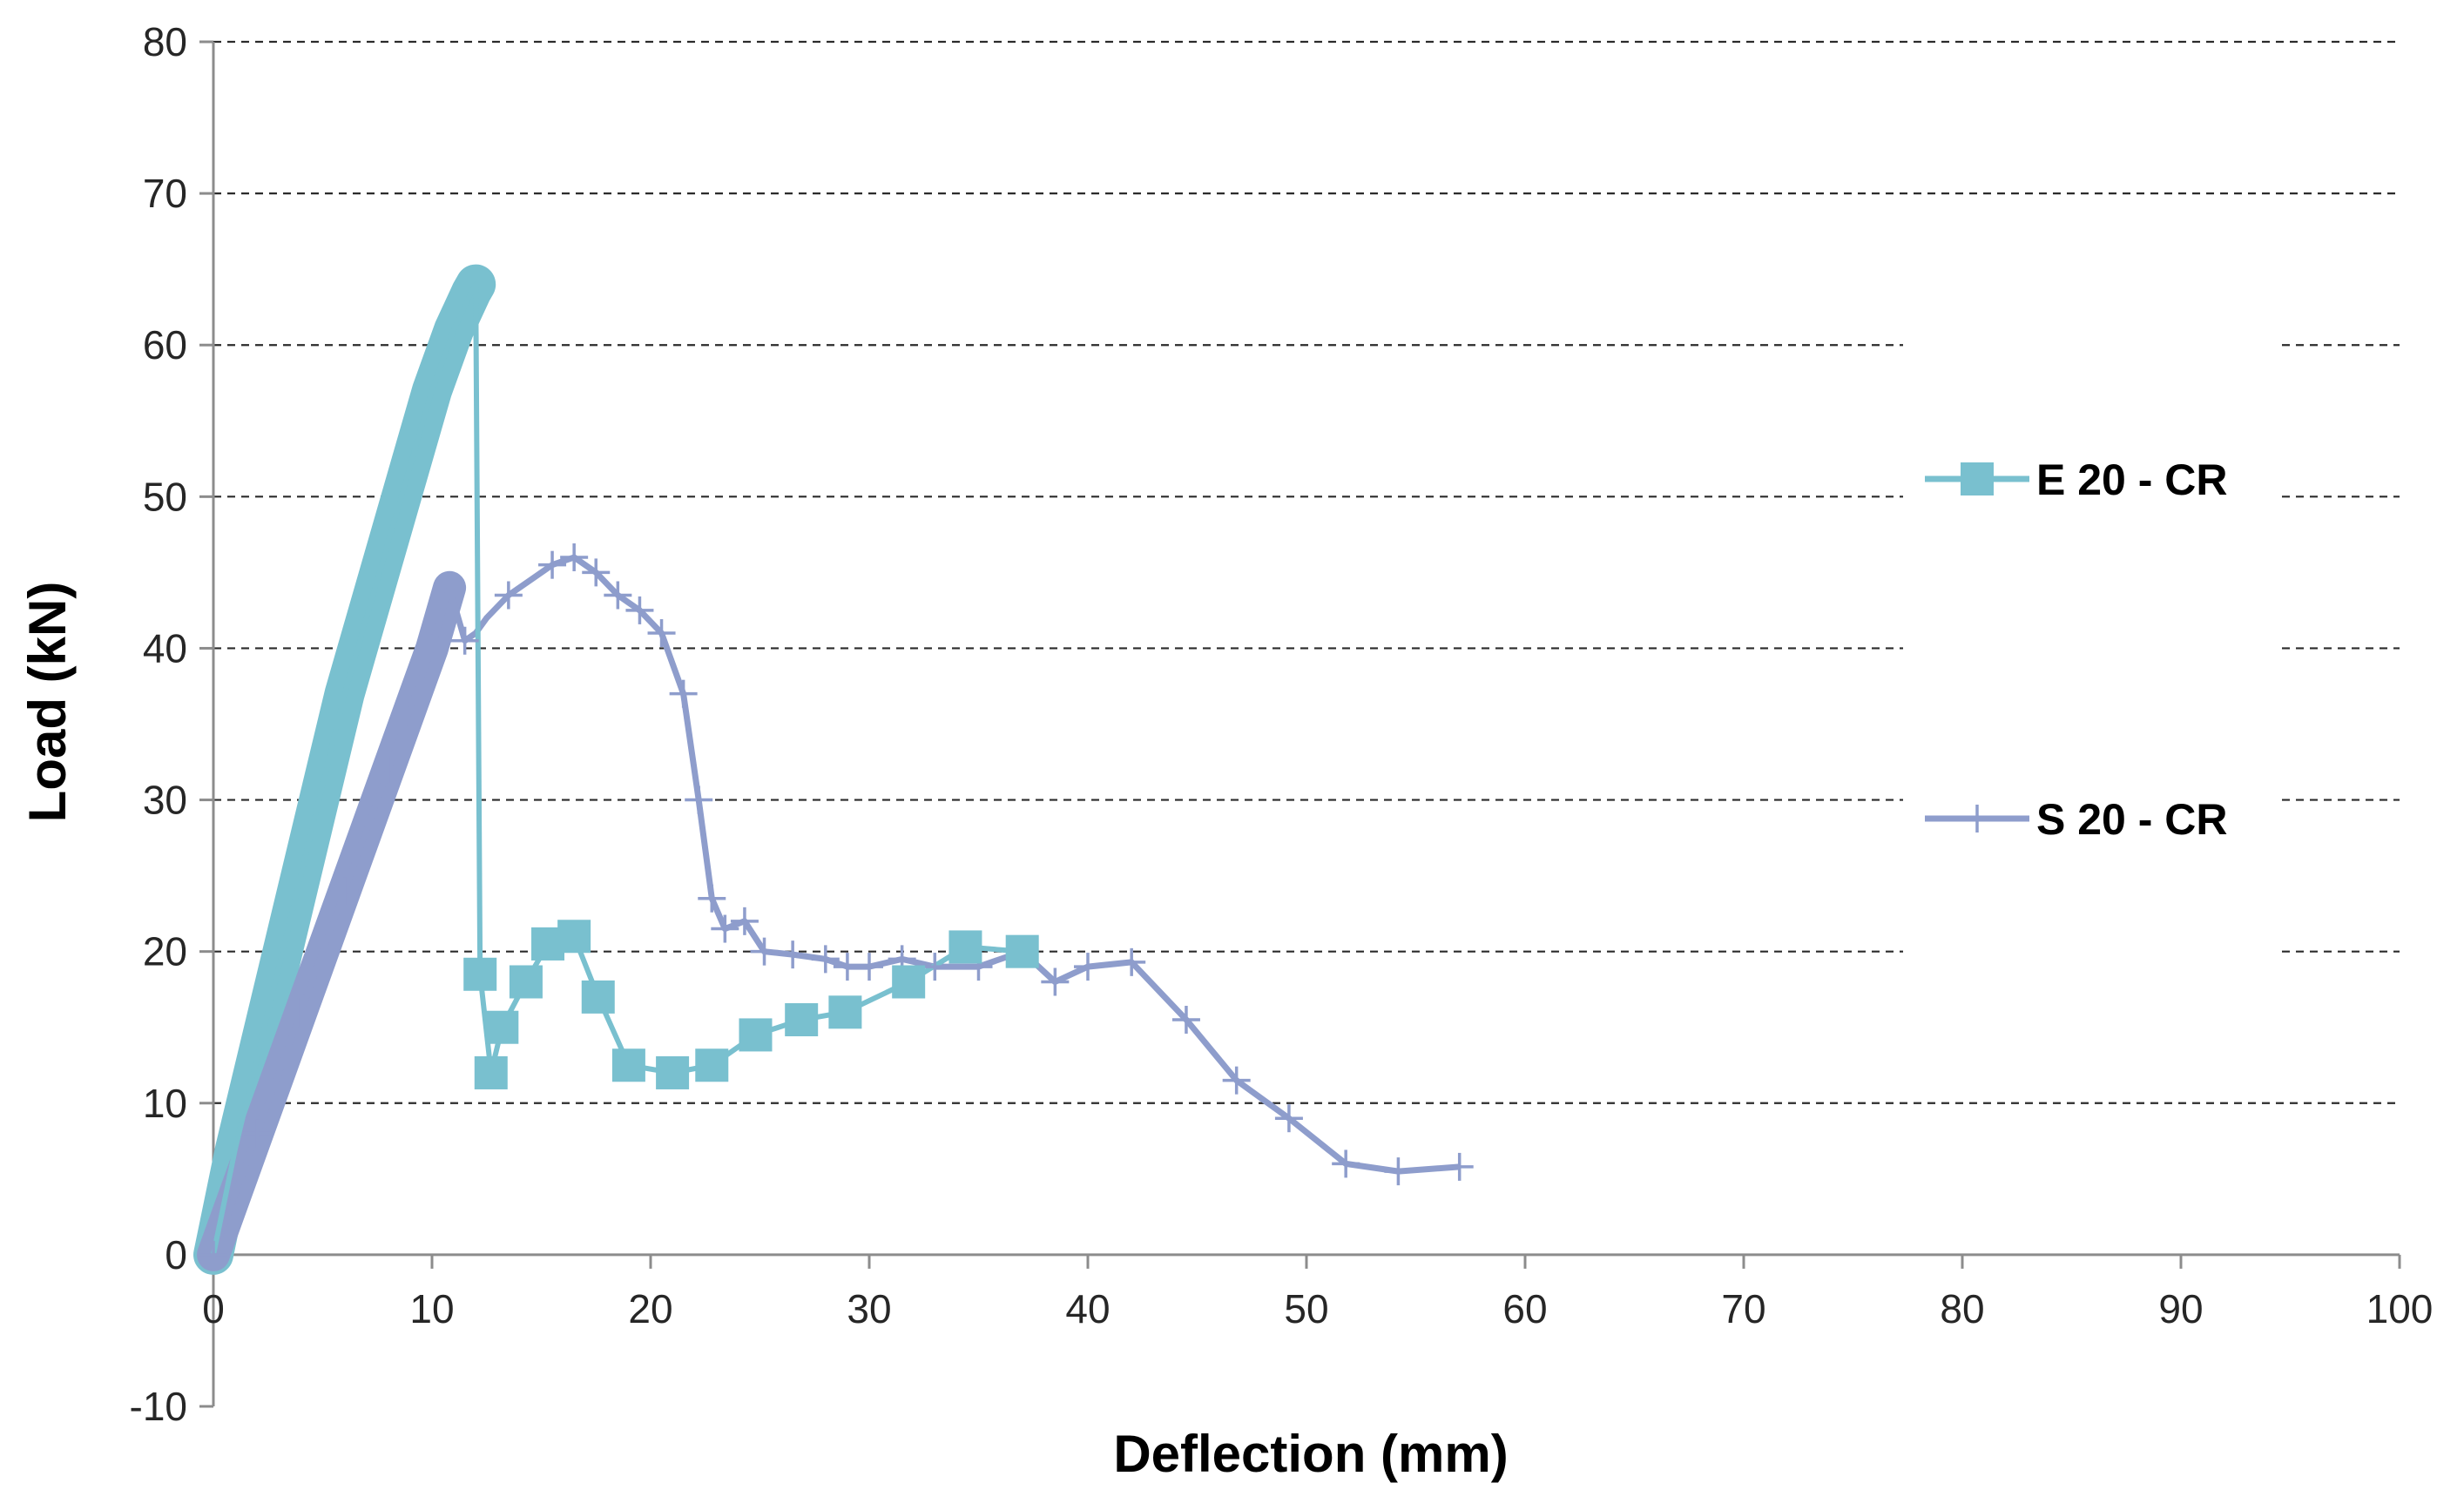 Image resolution: width=2464 pixels, height=1510 pixels. What do you see at coordinates (869, 1308) in the screenshot?
I see `x-tick-label: 30` at bounding box center [869, 1308].